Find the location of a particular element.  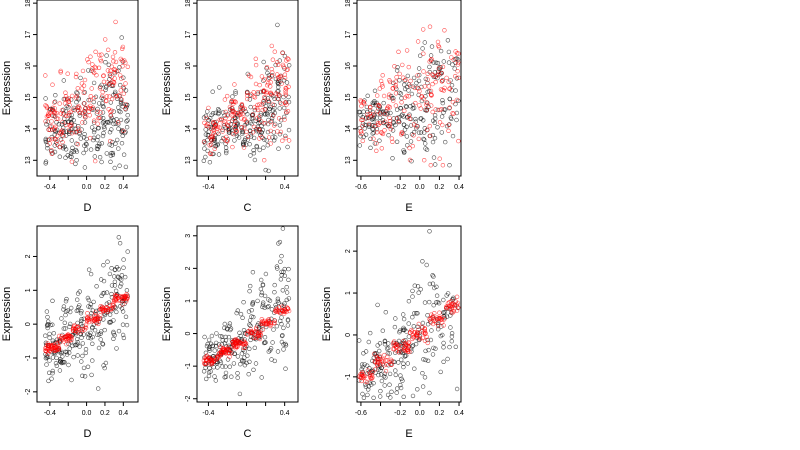

y-tick-label: 14 is located at coordinates (348, 129).